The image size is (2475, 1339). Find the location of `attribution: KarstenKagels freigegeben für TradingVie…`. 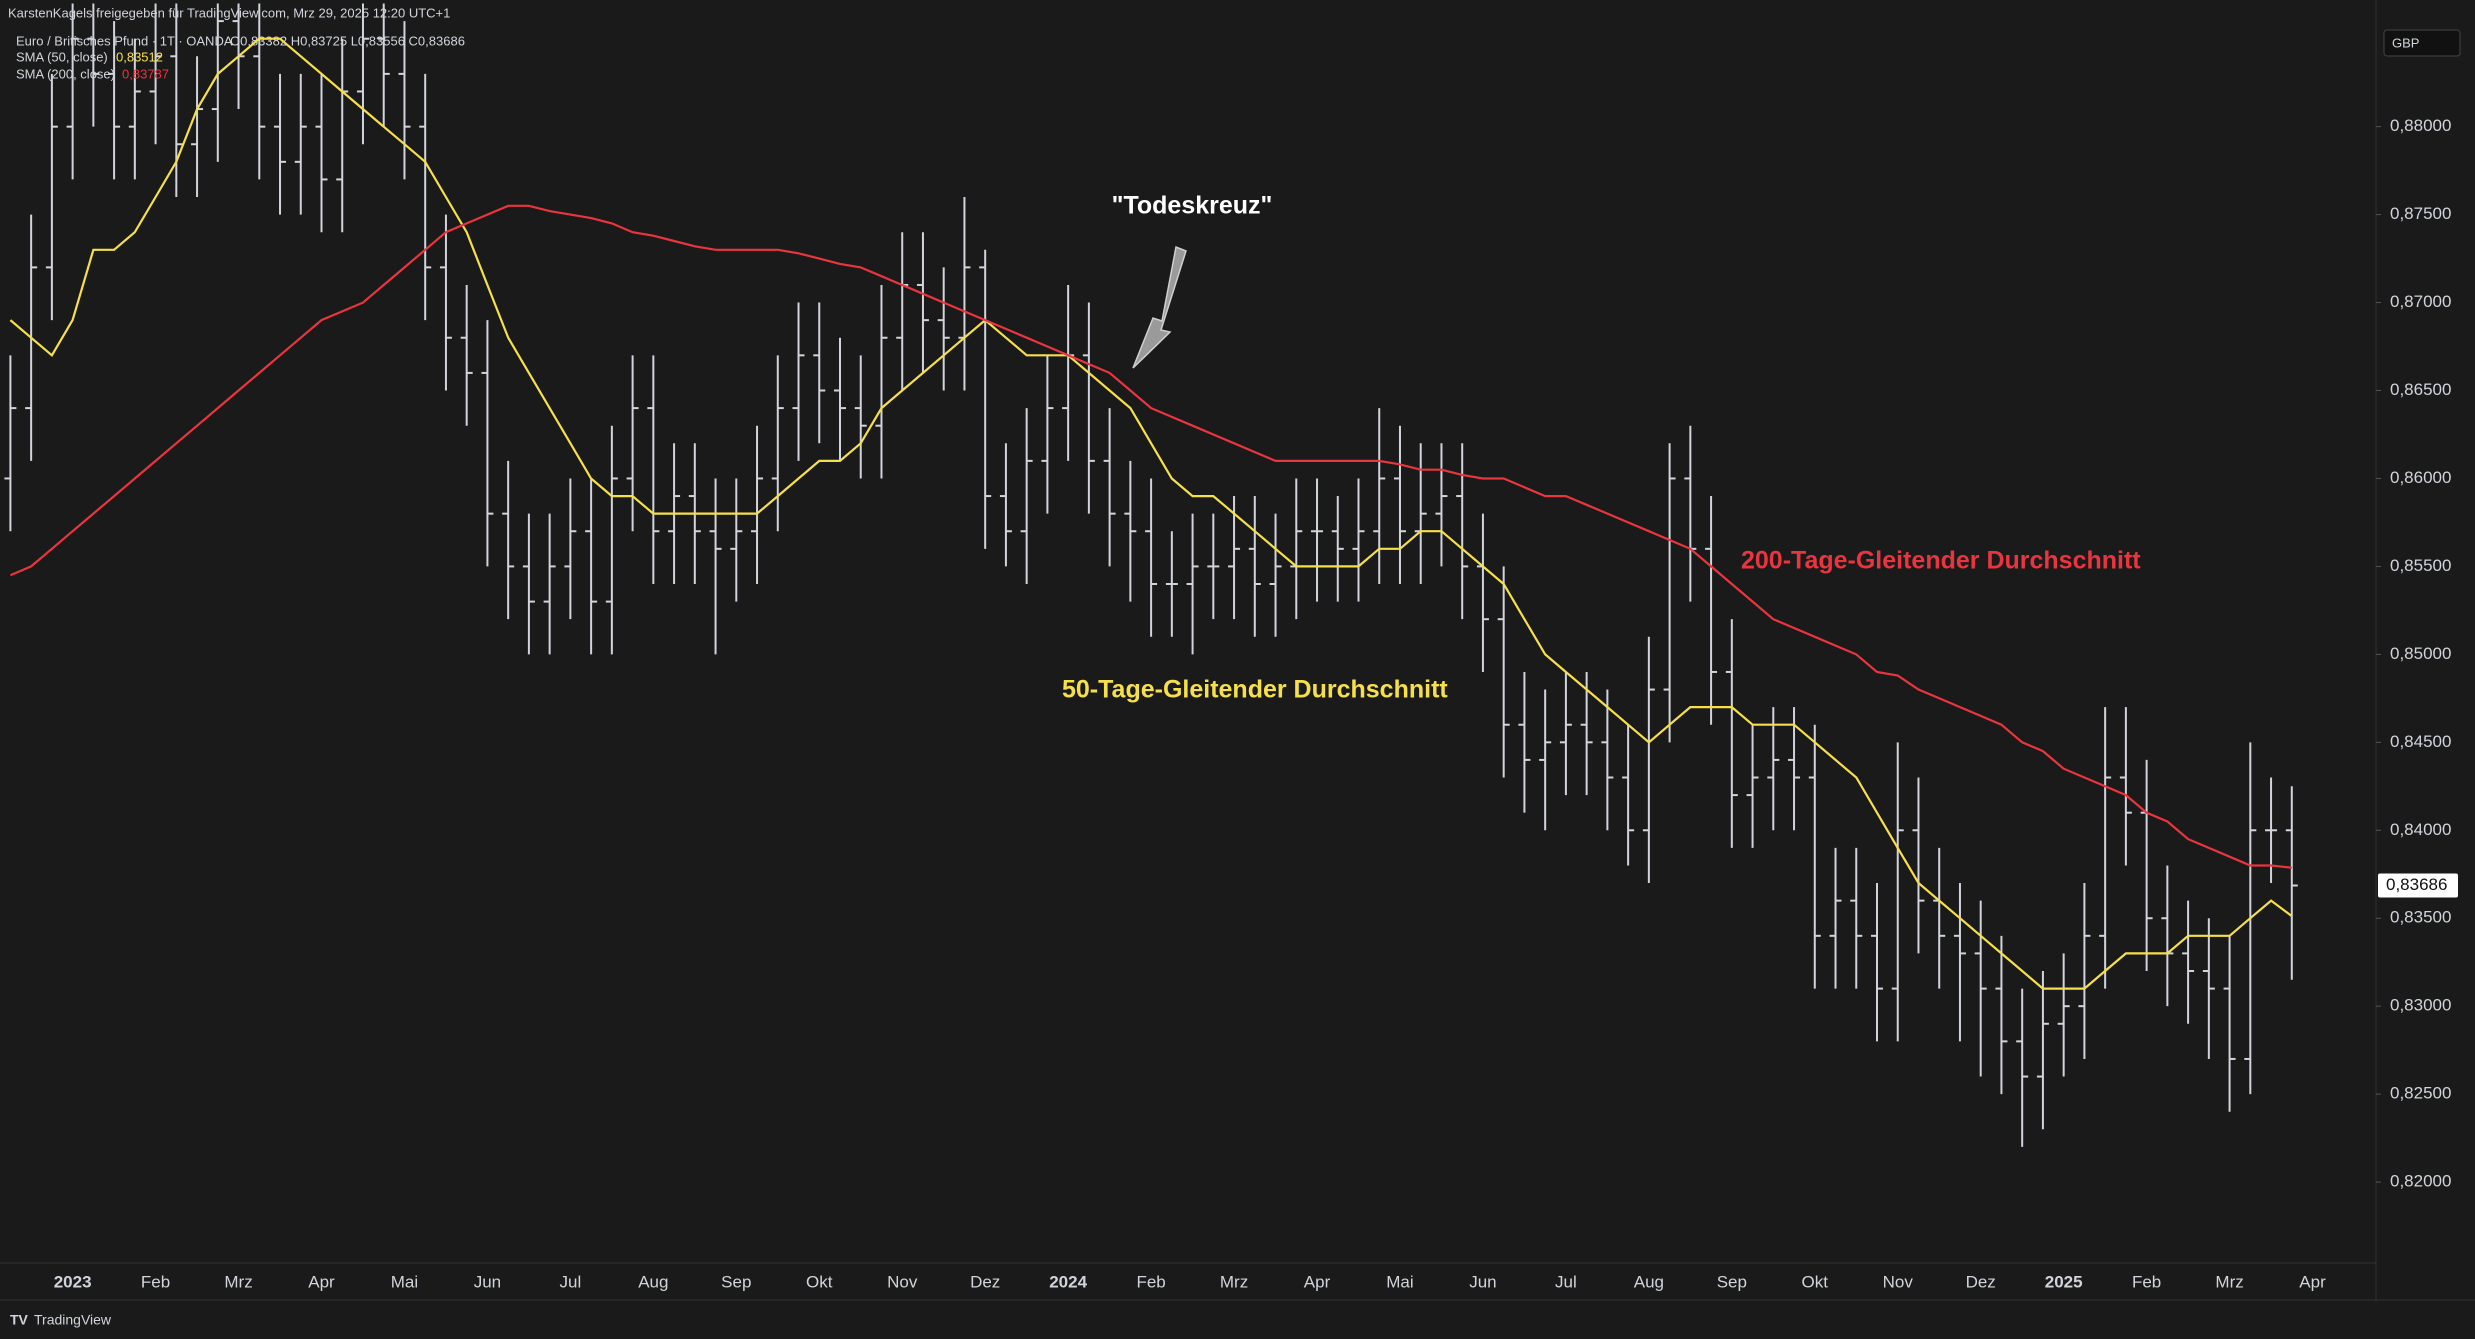

attribution: KarstenKagels freigegeben für TradingVie… is located at coordinates (229, 12).